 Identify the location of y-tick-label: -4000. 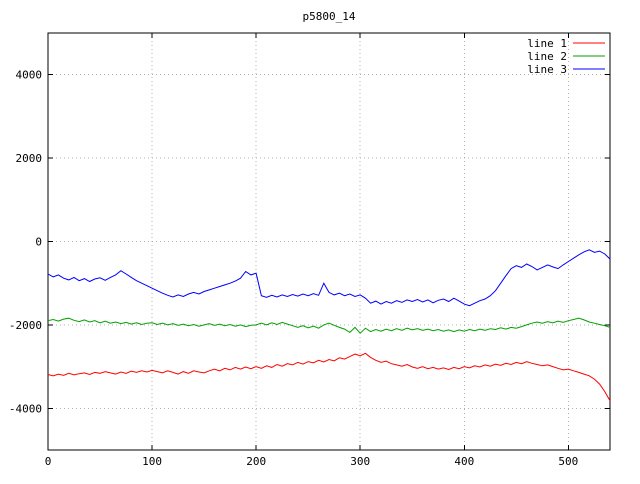
(25, 408).